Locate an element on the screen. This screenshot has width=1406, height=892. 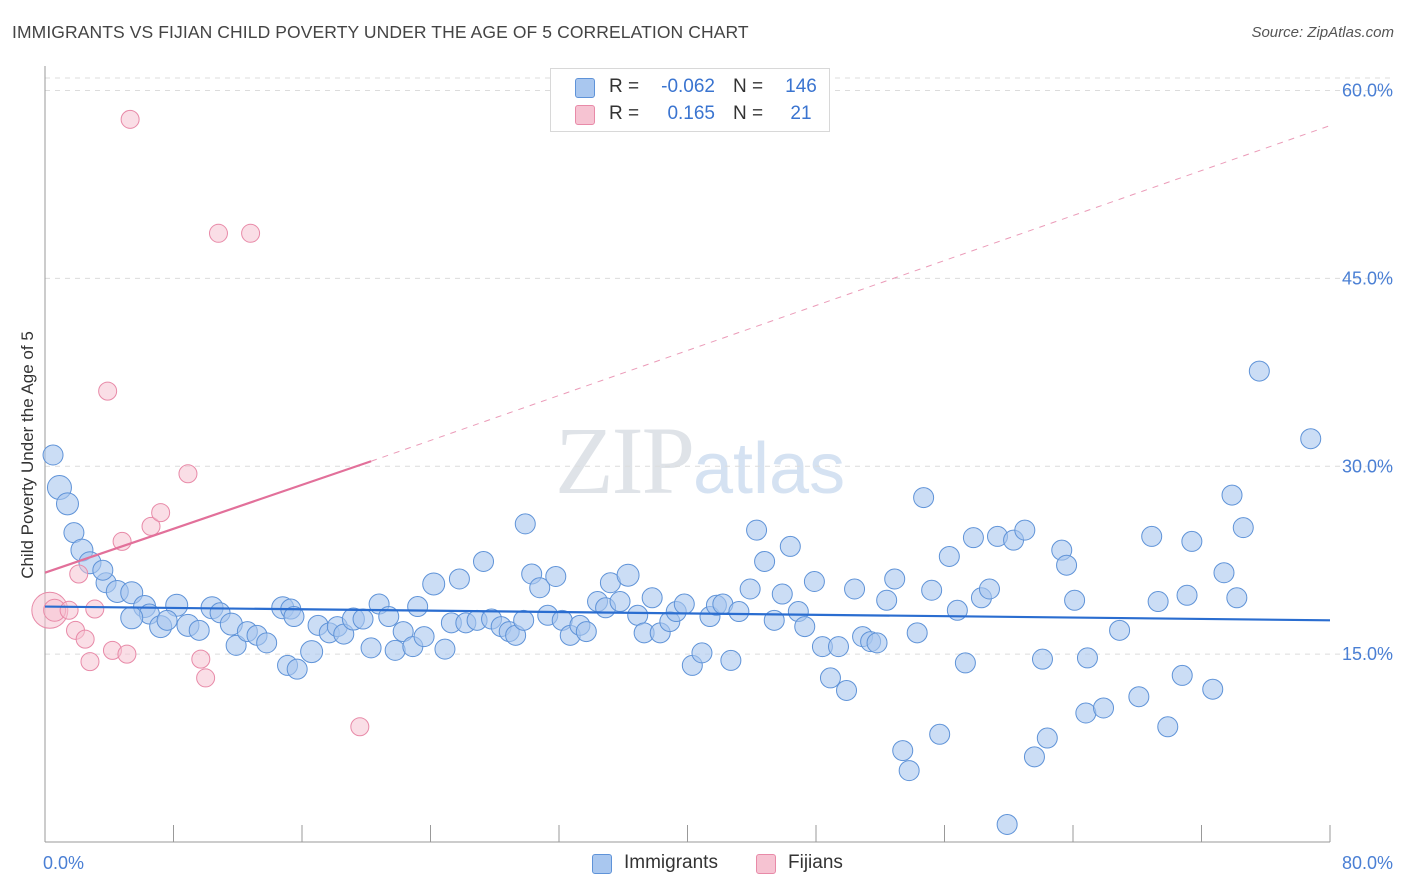
y-tick-label: 60.0% is located at coordinates (1367, 91).